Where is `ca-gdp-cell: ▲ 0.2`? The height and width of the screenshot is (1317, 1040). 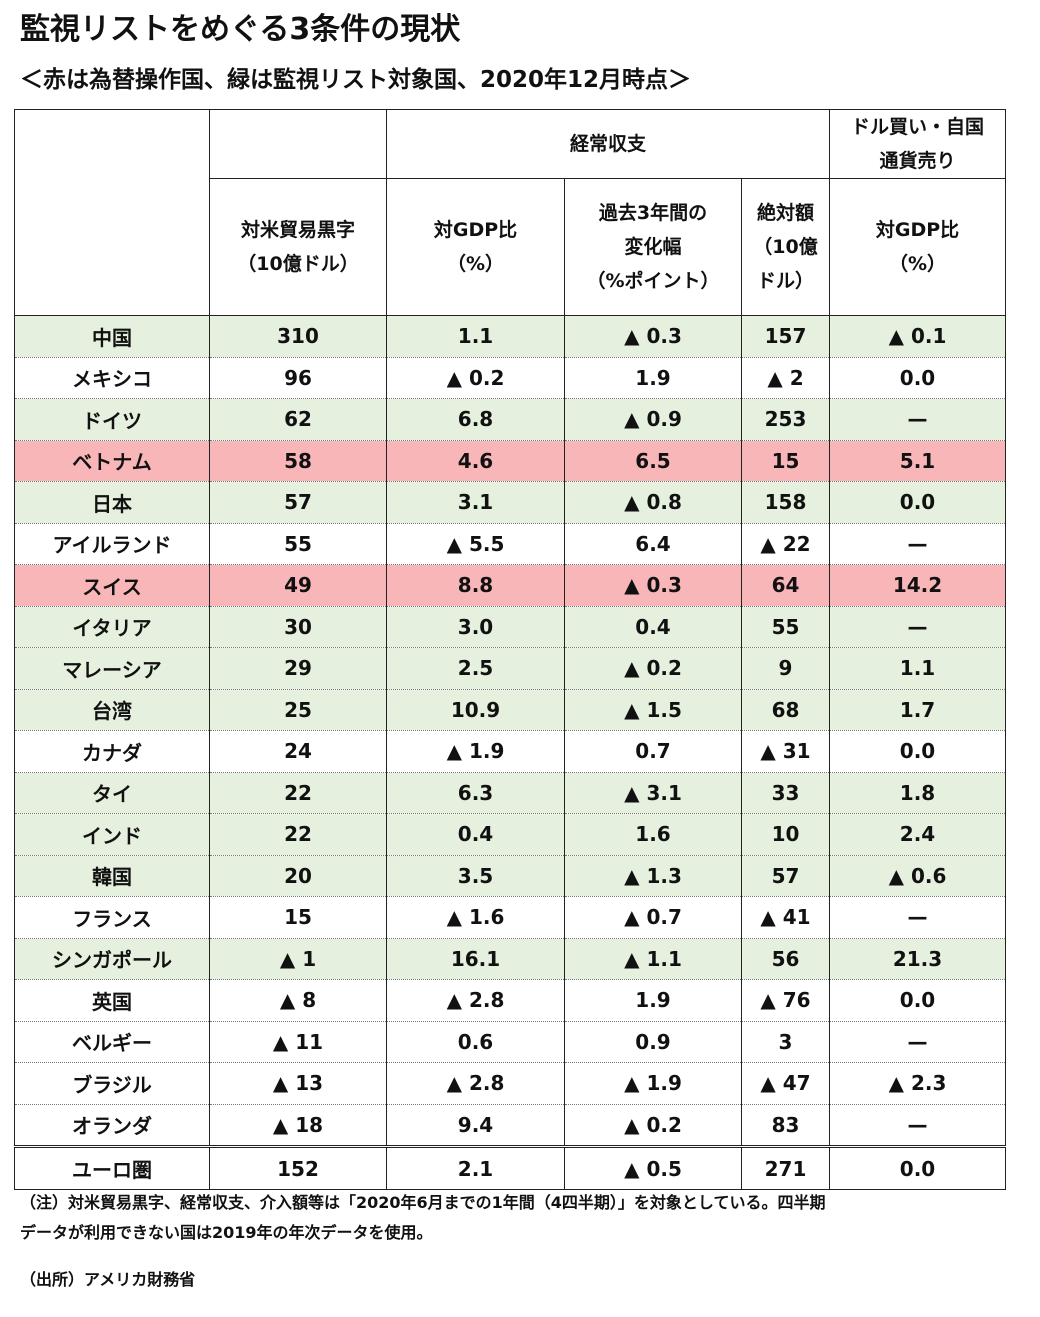
ca-gdp-cell: ▲ 0.2 is located at coordinates (475, 378).